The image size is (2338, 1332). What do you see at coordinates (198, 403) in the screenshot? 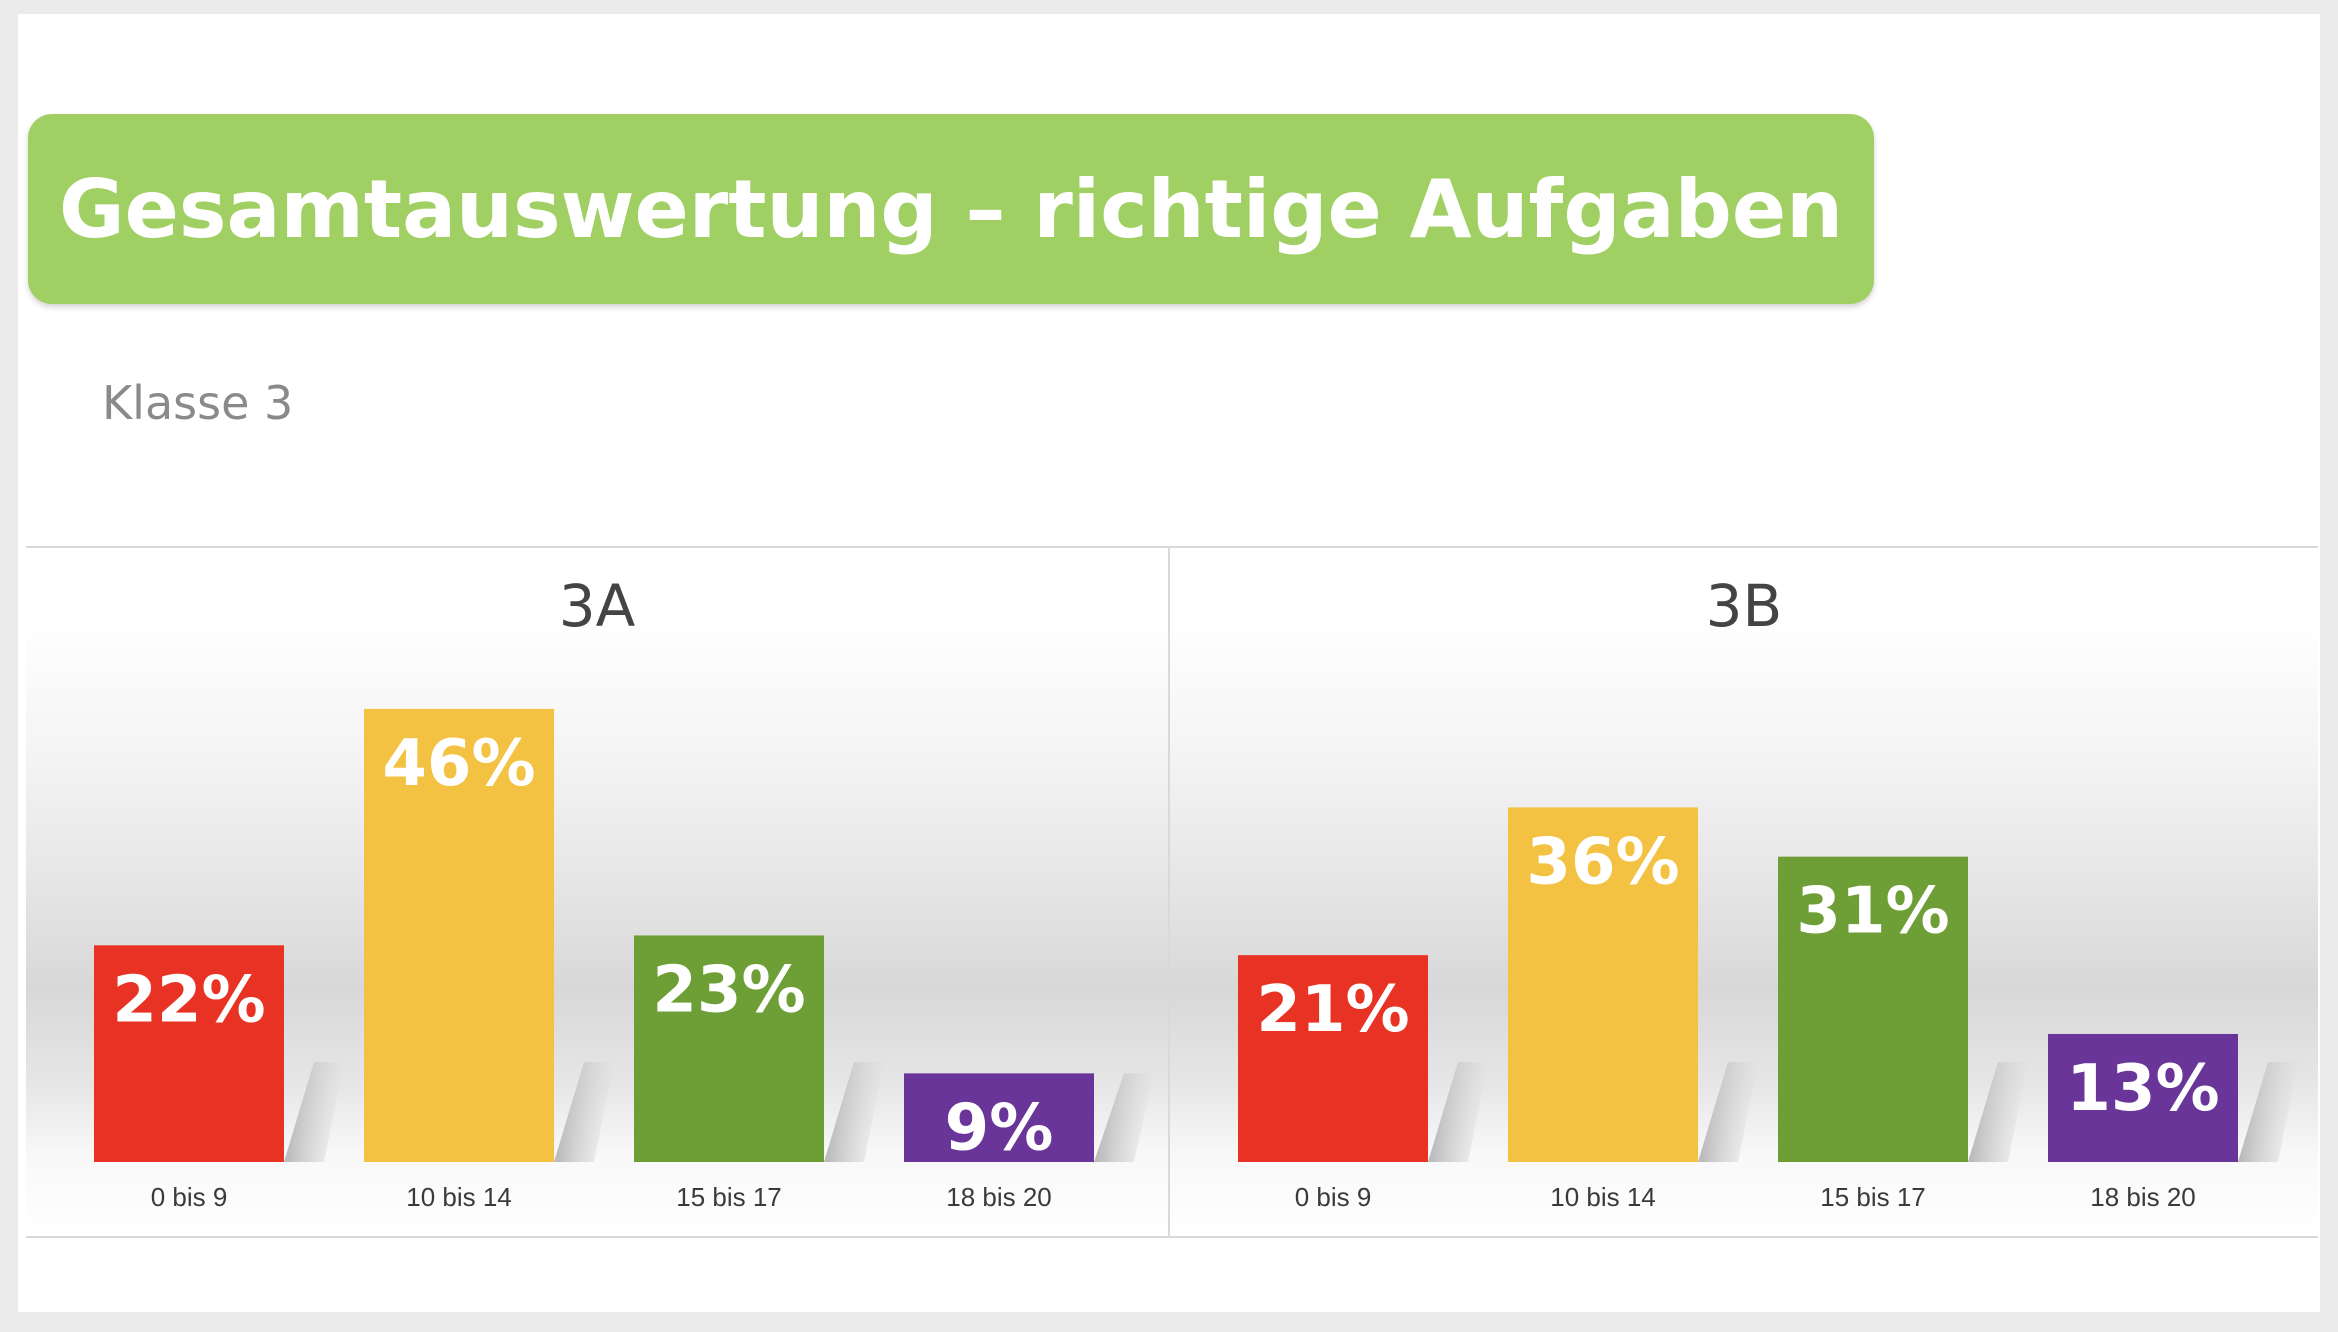
I see `subtitle: Klasse 3` at bounding box center [198, 403].